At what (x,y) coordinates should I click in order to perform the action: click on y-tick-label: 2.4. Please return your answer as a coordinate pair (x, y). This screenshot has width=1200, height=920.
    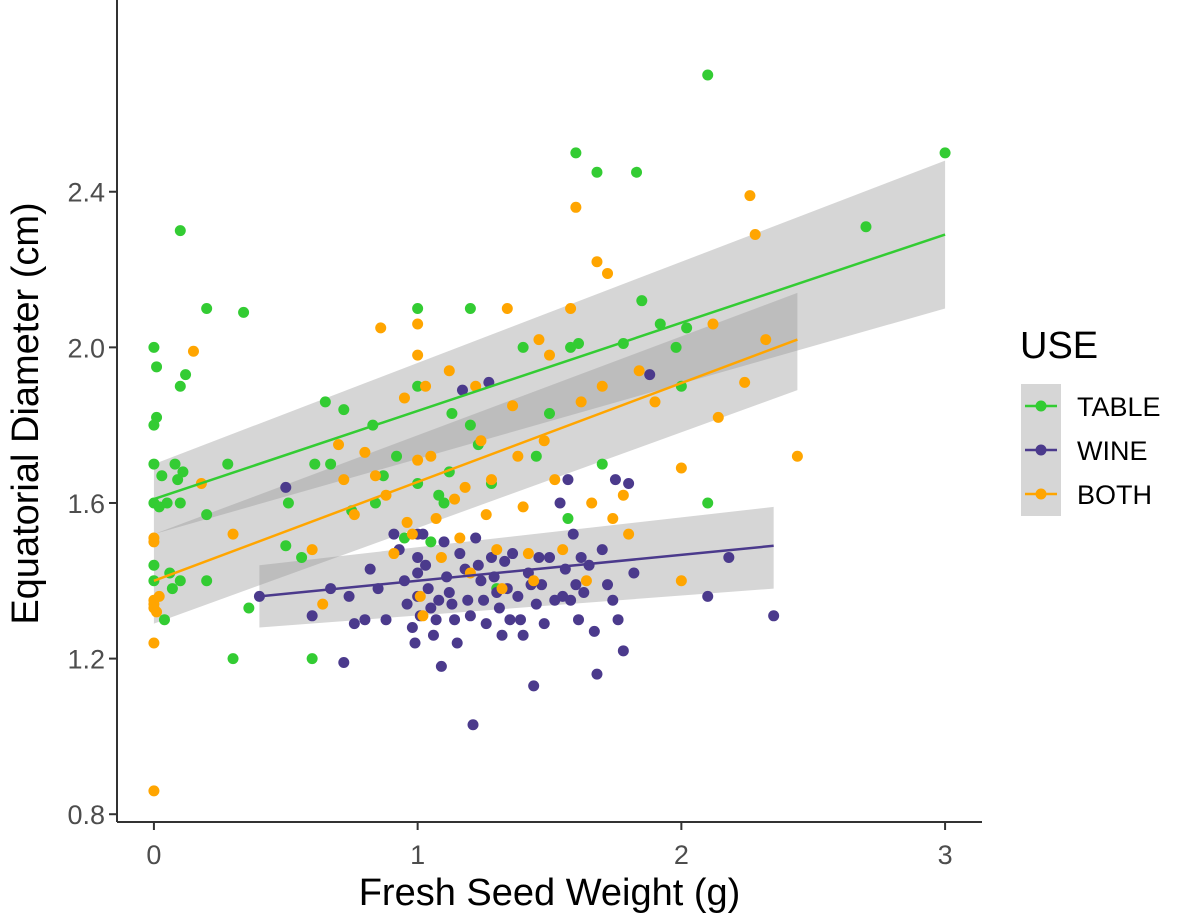
    Looking at the image, I should click on (86, 193).